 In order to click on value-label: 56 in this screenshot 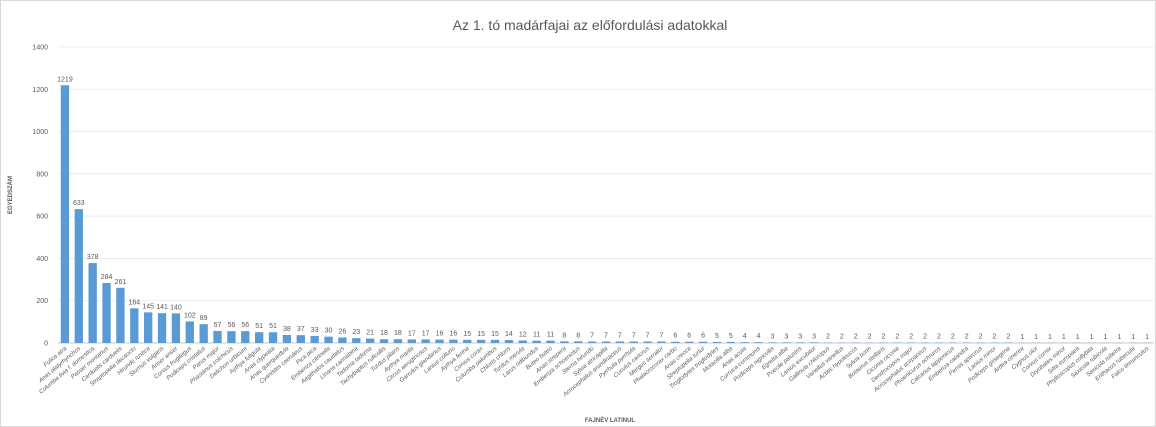, I will do `click(232, 325)`.